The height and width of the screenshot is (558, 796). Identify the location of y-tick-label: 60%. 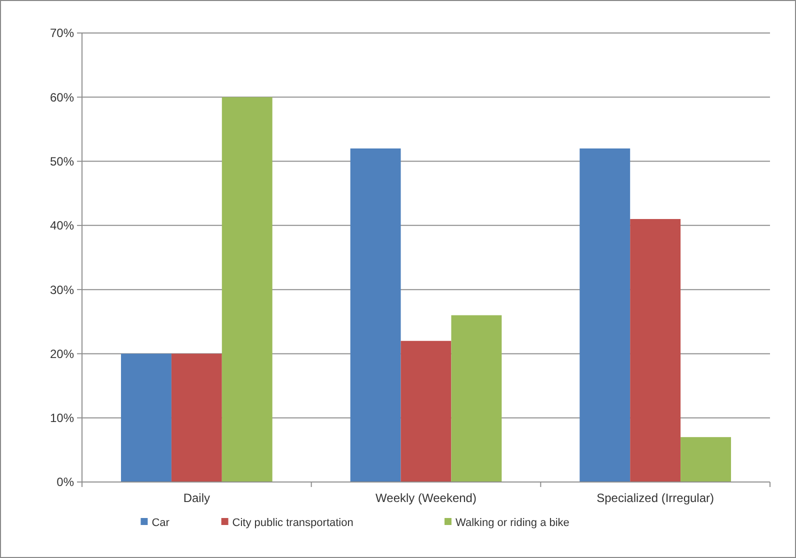
(62, 97).